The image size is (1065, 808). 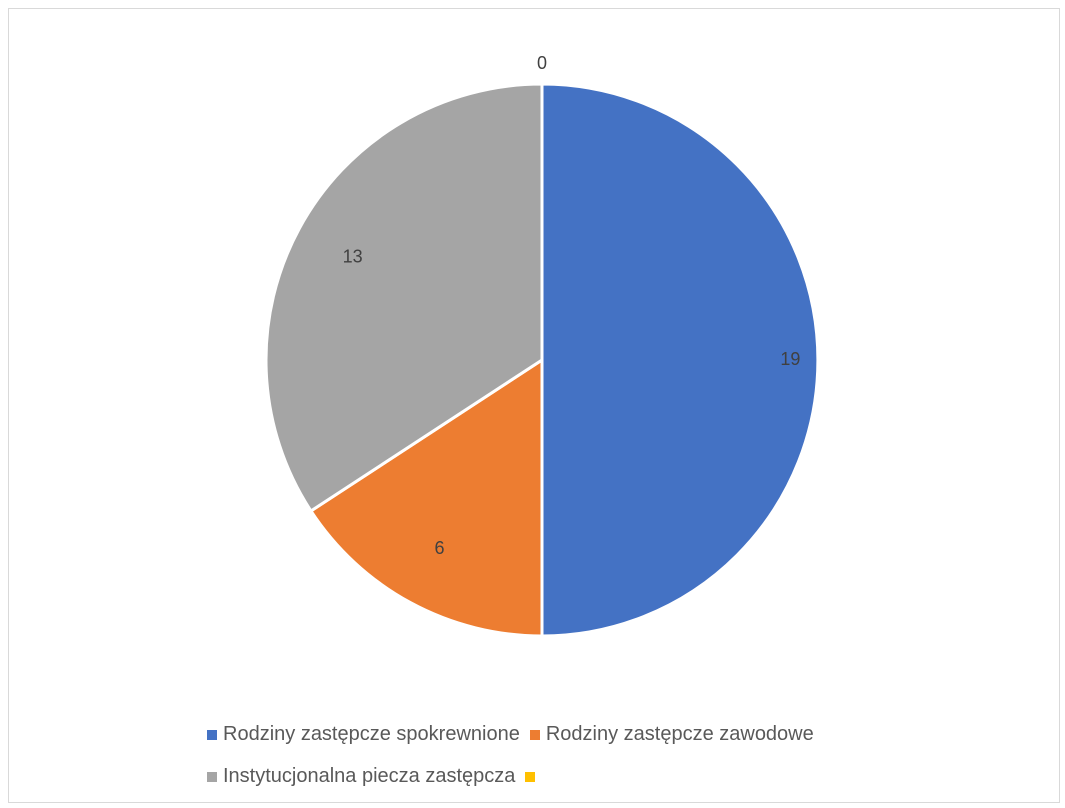 I want to click on legend-item-zawodowe: Rodziny zastępcze zawodowe, so click(x=671, y=734).